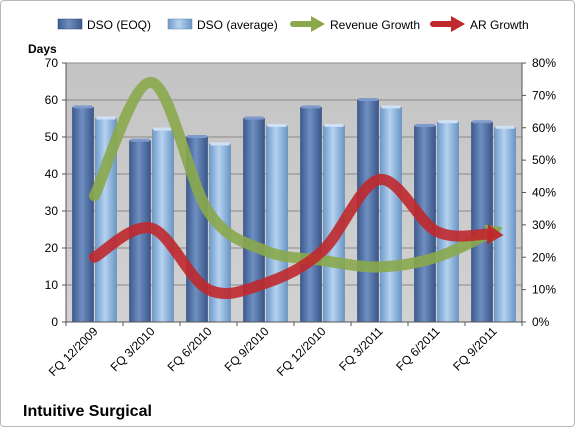  What do you see at coordinates (301, 351) in the screenshot?
I see `x-tick-label: FQ 12/2010` at bounding box center [301, 351].